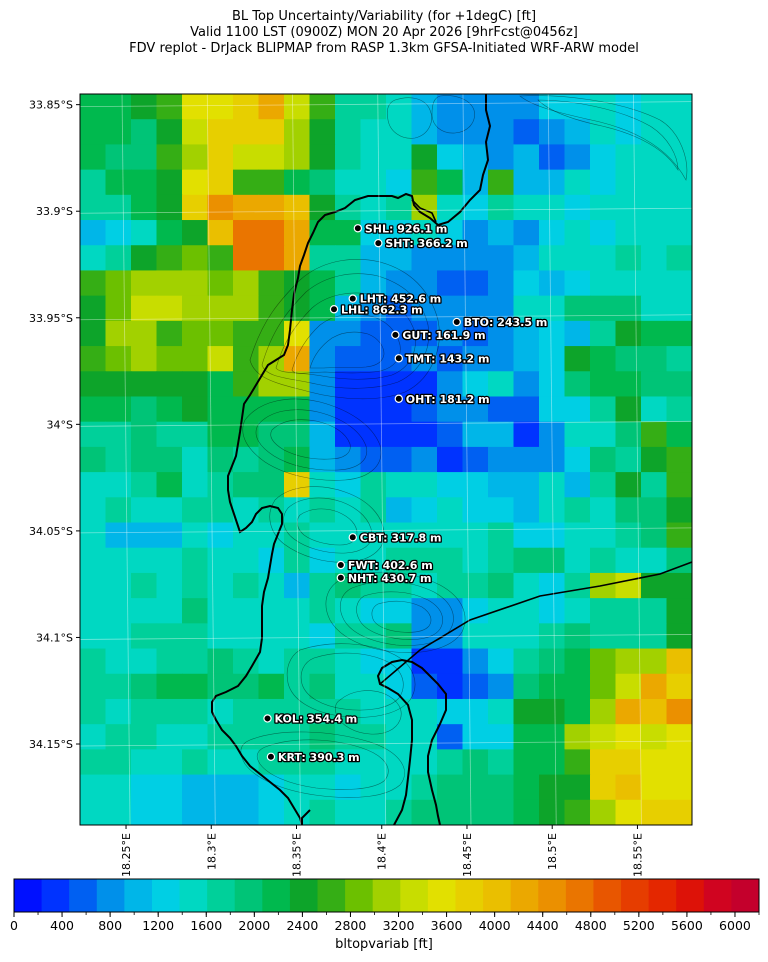 The height and width of the screenshot is (962, 768). What do you see at coordinates (456, 322) in the screenshot?
I see `site-marker-bto` at bounding box center [456, 322].